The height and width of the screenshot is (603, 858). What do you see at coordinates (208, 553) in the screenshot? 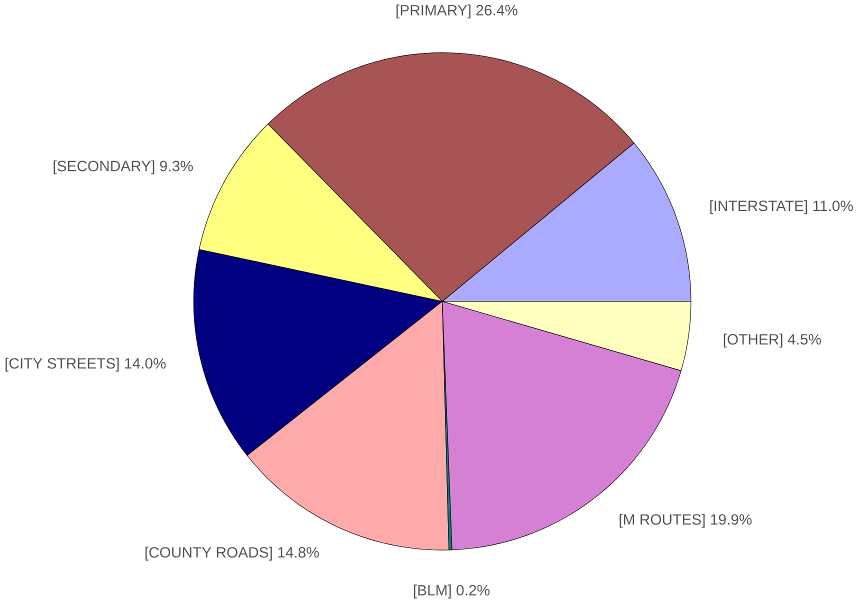
I see `slice-label: [COUNTY ROADS]` at bounding box center [208, 553].